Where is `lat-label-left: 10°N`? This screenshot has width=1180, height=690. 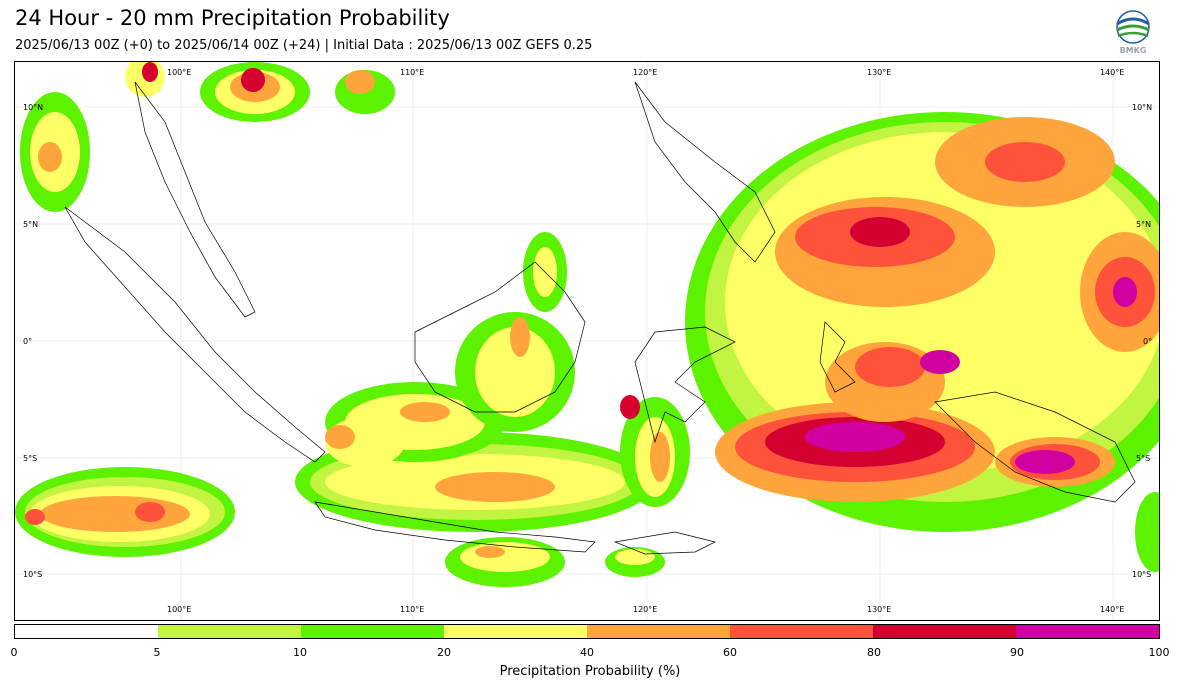
lat-label-left: 10°N is located at coordinates (33, 107).